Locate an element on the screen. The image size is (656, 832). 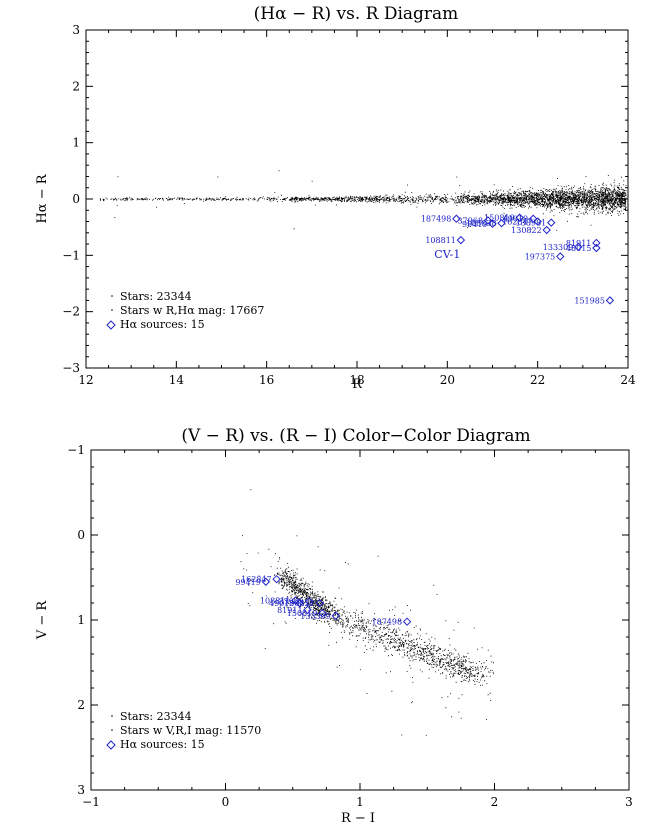
panel1-xlabel: R is located at coordinates (357, 384).